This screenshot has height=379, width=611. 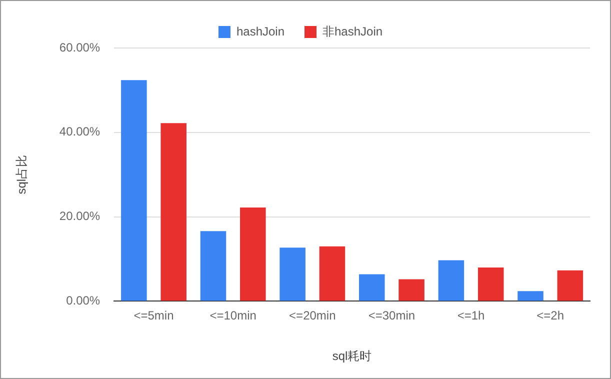 What do you see at coordinates (471, 315) in the screenshot?
I see `x-tick-label: <=1h` at bounding box center [471, 315].